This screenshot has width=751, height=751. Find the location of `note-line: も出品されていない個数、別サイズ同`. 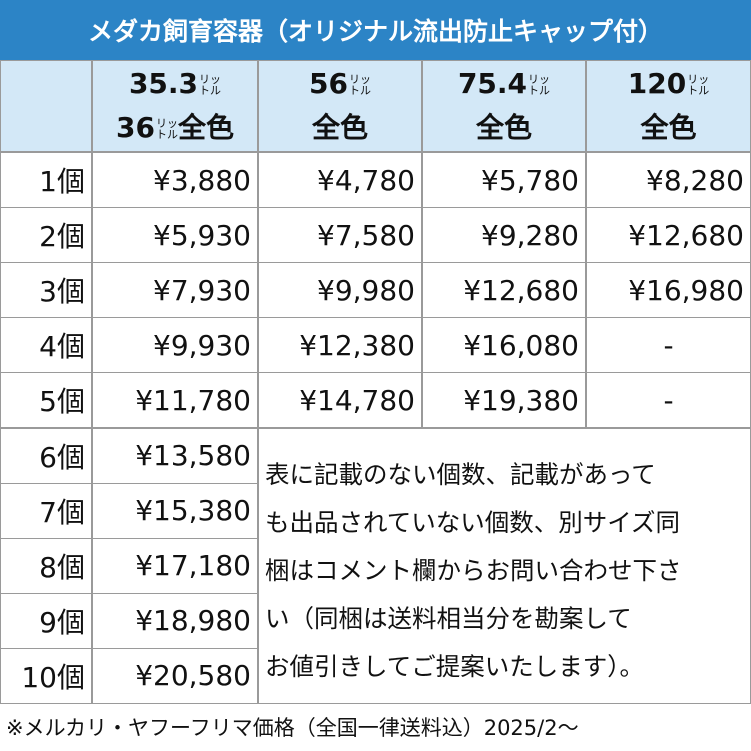

note-line: も出品されていない個数、別サイズ同 is located at coordinates (473, 522).